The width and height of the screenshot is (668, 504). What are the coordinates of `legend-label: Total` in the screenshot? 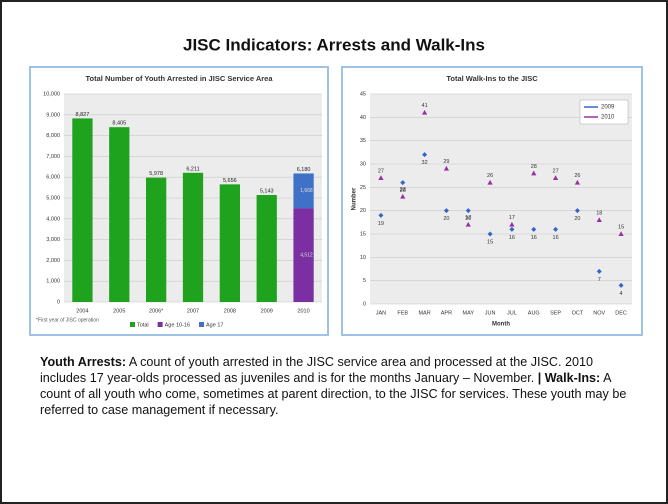 It's located at (143, 325).